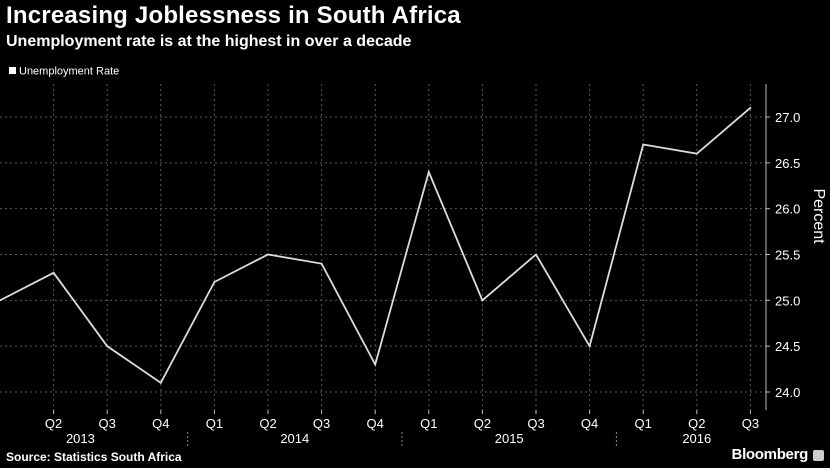  What do you see at coordinates (787, 163) in the screenshot?
I see `y-tick-label: 26.5` at bounding box center [787, 163].